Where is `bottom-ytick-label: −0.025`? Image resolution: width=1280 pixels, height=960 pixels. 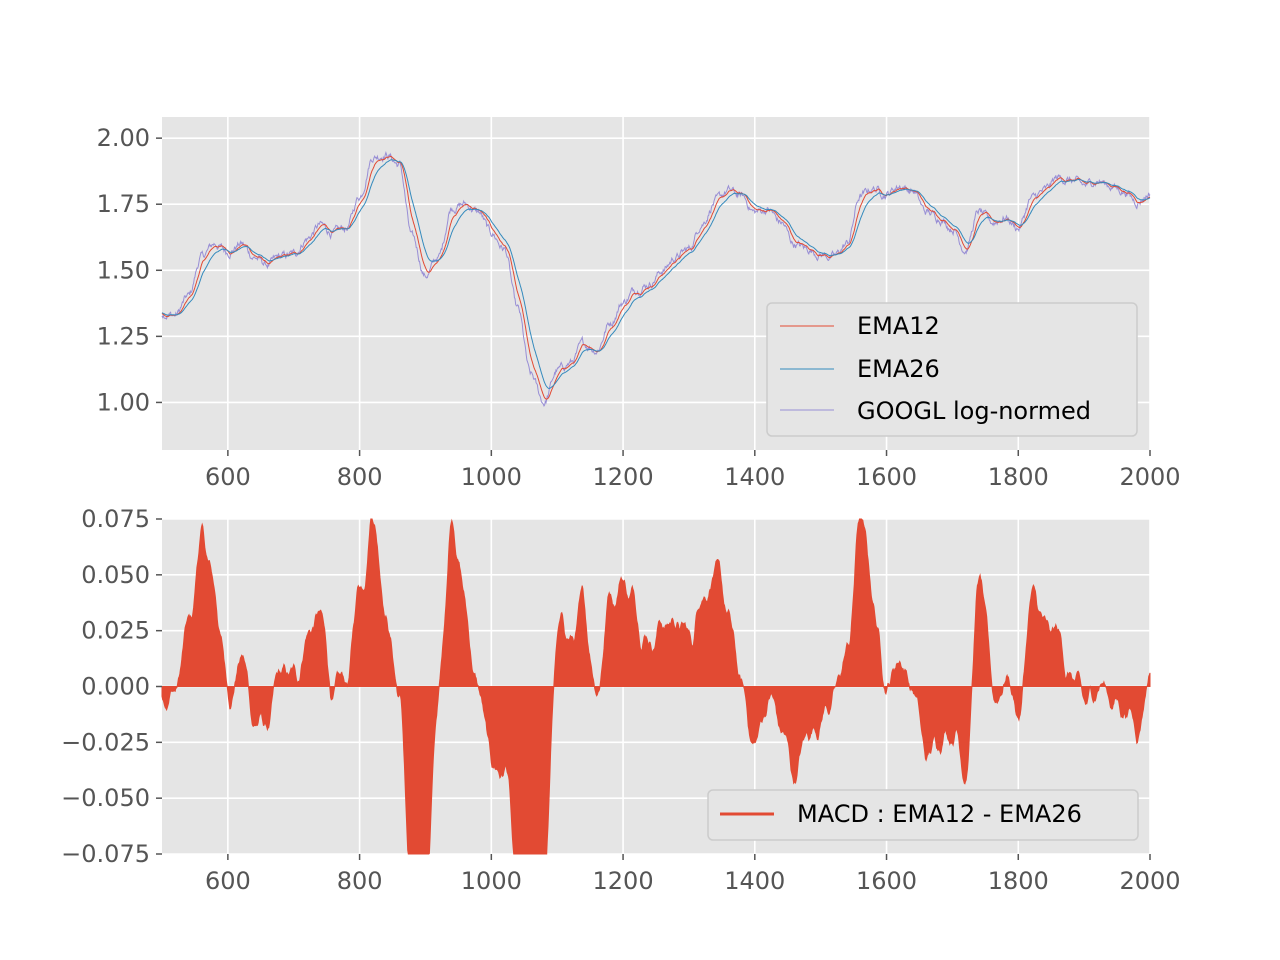 bottom-ytick-label: −0.025 is located at coordinates (105, 742).